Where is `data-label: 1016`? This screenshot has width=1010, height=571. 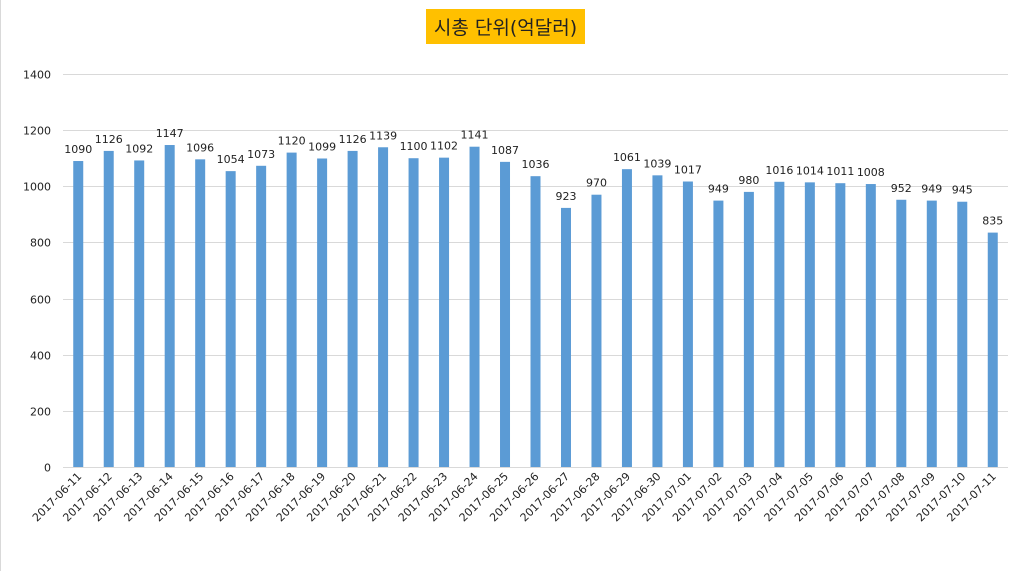 data-label: 1016 is located at coordinates (779, 170).